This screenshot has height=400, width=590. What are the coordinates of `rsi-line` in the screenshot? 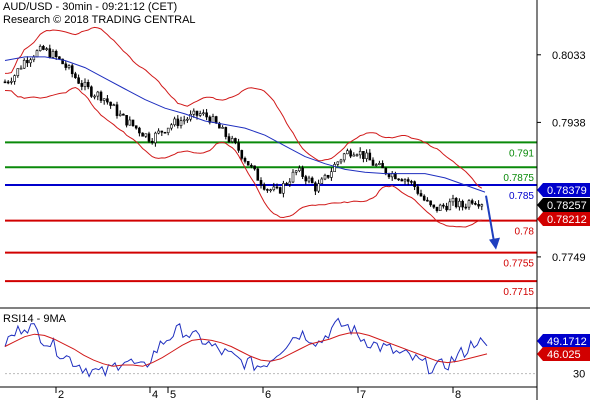 It's located at (246, 347).